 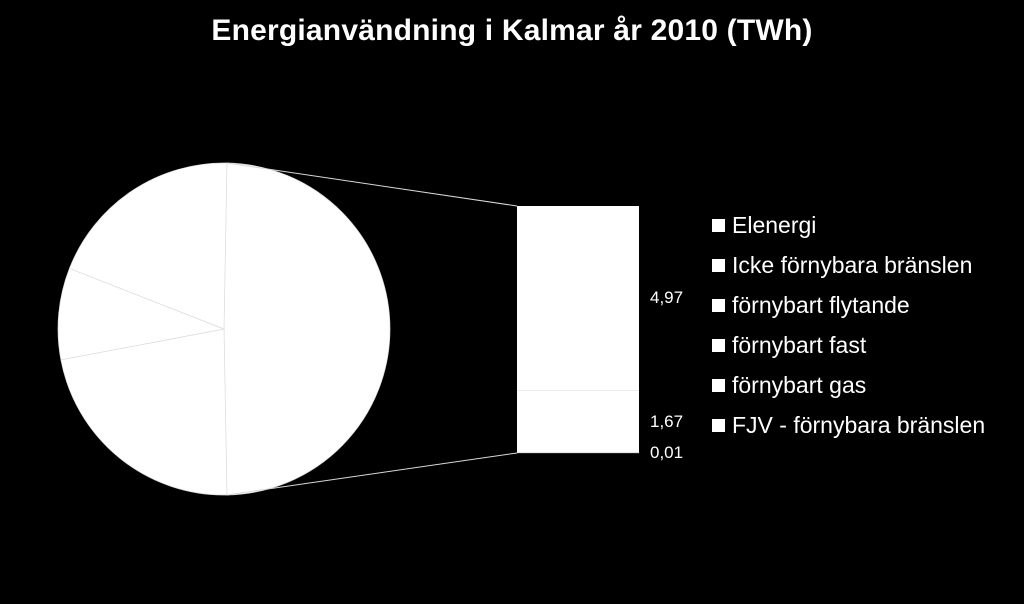 I want to click on legend-label: Elenergi, so click(x=774, y=224).